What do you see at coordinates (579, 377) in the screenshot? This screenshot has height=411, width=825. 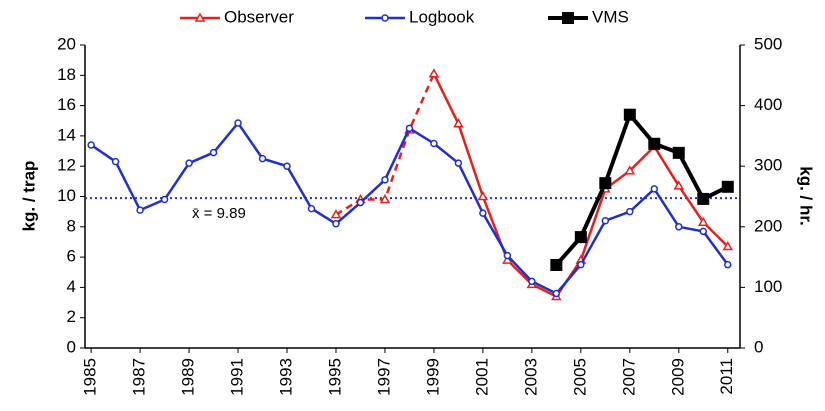 I see `x-tick-label: 2005` at bounding box center [579, 377].